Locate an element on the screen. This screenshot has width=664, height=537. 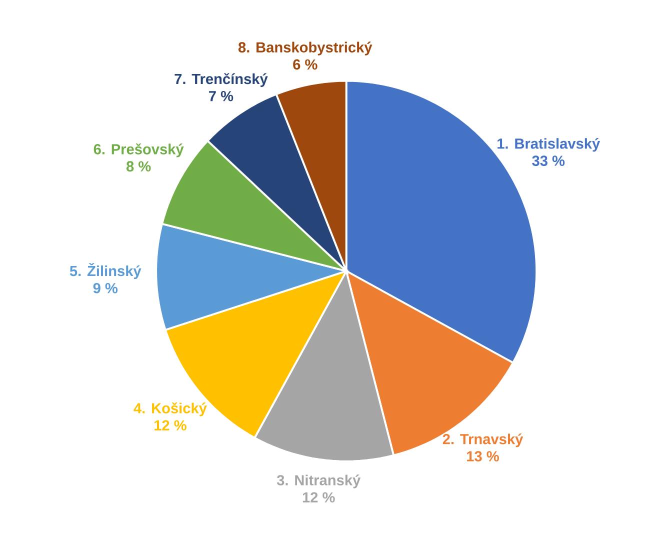
data-label: 6 % is located at coordinates (305, 64).